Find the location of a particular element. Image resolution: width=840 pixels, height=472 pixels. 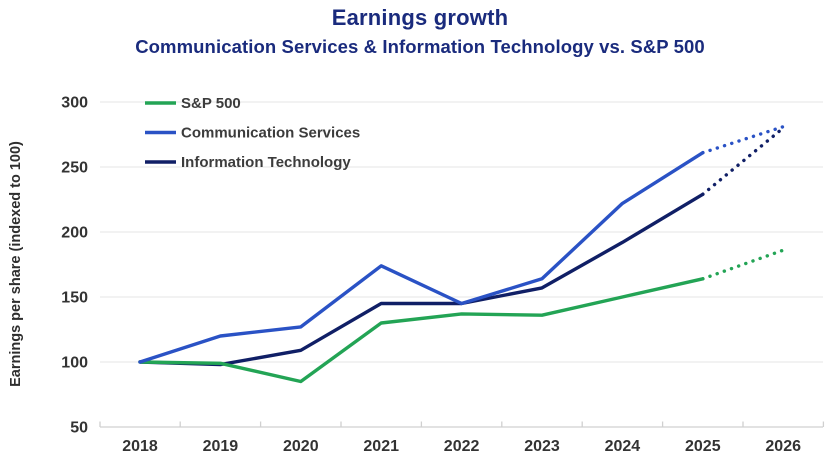

x-tick-label: 2023 is located at coordinates (542, 446).